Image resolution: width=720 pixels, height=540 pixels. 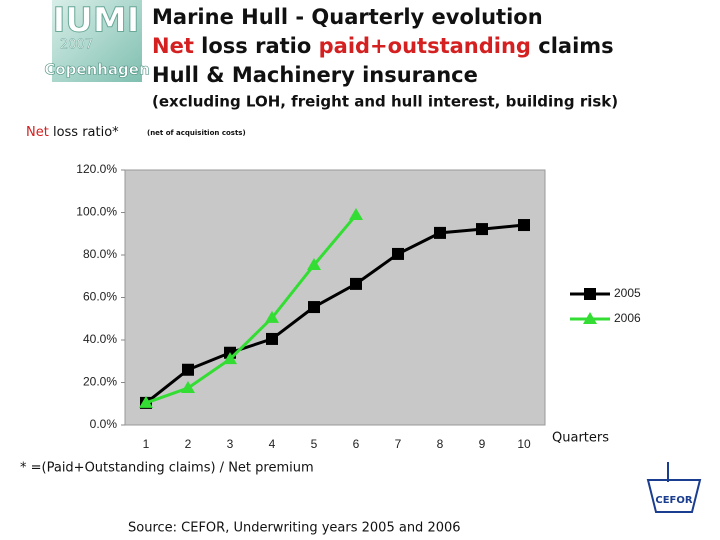 I want to click on logo-year: 2007, so click(x=76, y=45).